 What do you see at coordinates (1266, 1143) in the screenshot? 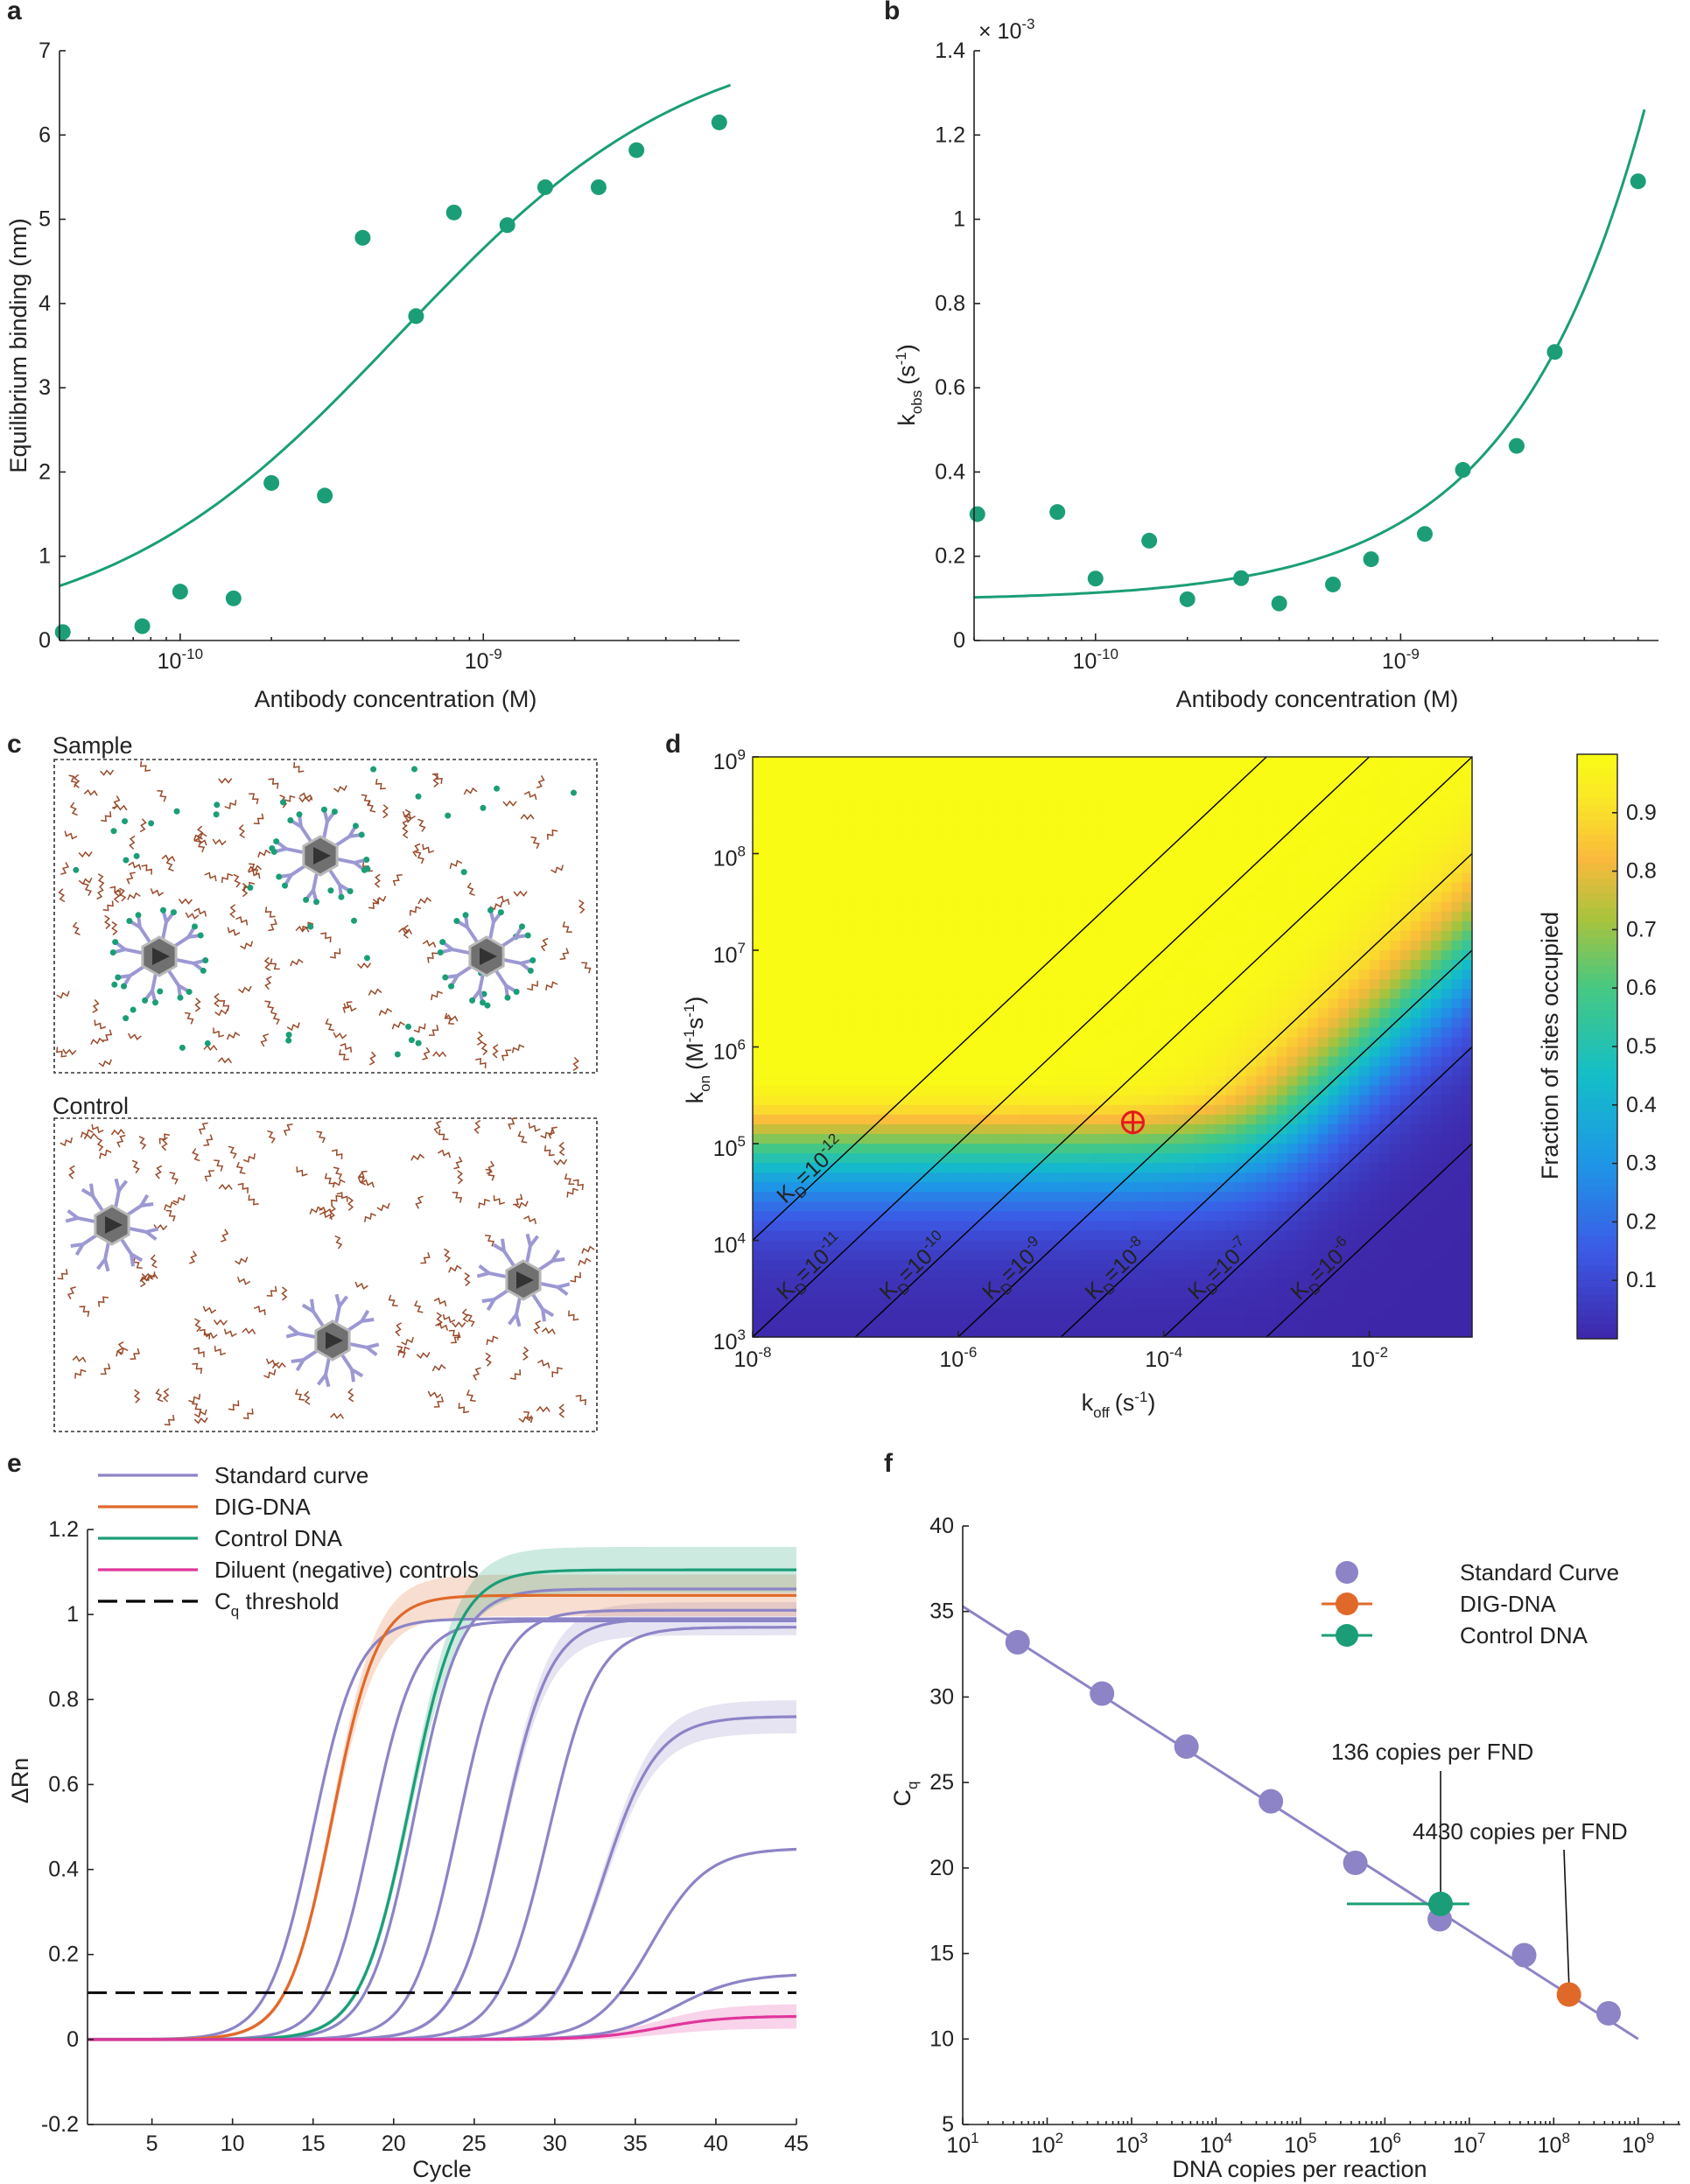
I see `kd-isoline` at bounding box center [1266, 1143].